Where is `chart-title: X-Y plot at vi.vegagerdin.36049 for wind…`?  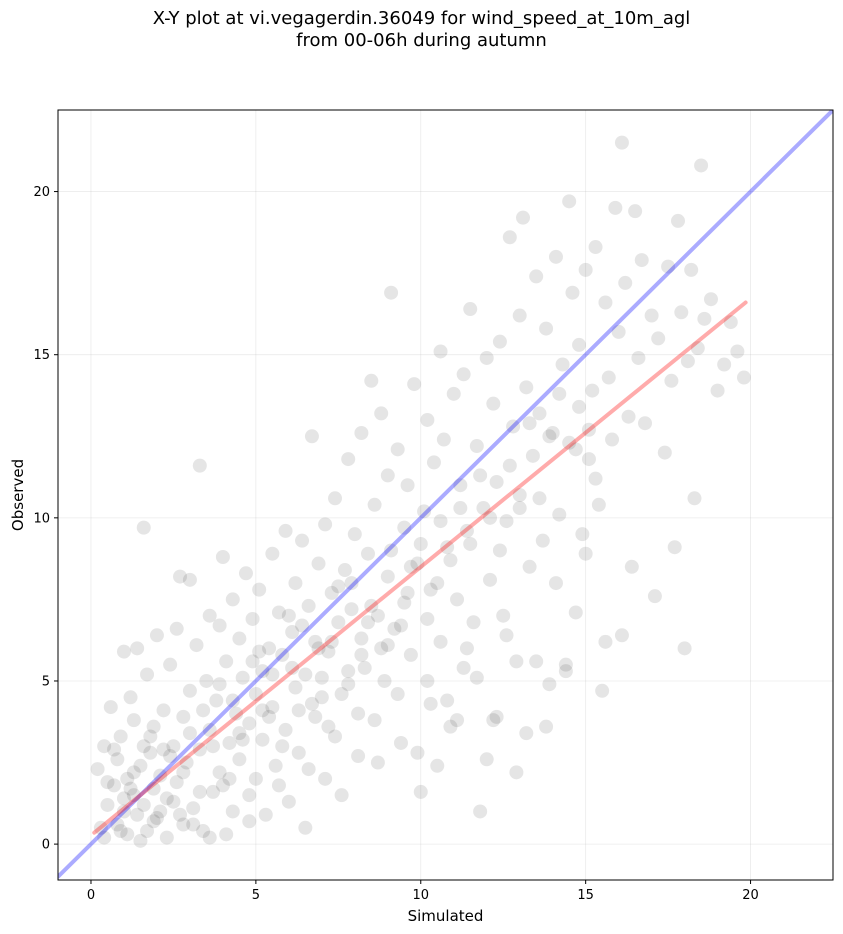
chart-title: X-Y plot at vi.vegagerdin.36049 for wind… is located at coordinates (421, 30).